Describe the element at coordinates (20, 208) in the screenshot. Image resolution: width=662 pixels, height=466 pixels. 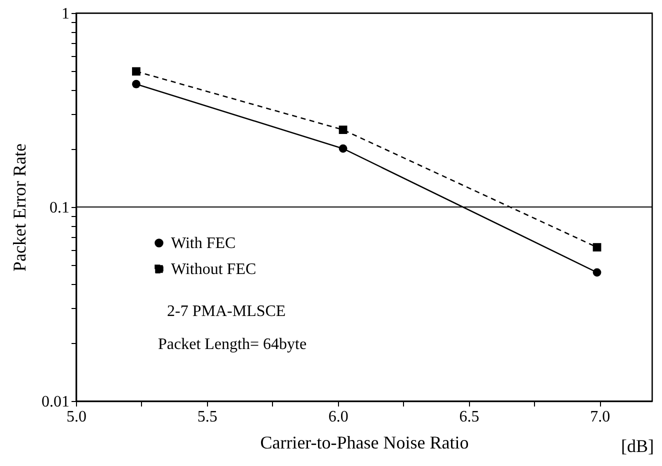
I see `y-axis-title: Packet Error Rate` at that location.